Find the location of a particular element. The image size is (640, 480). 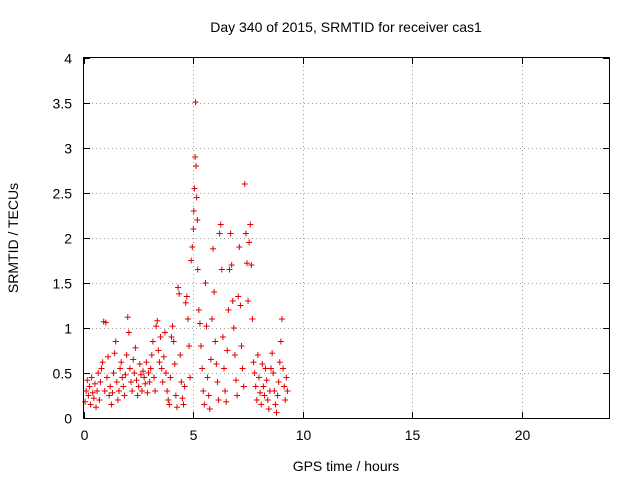

y-tick-label: 0.5 is located at coordinates (63, 374).